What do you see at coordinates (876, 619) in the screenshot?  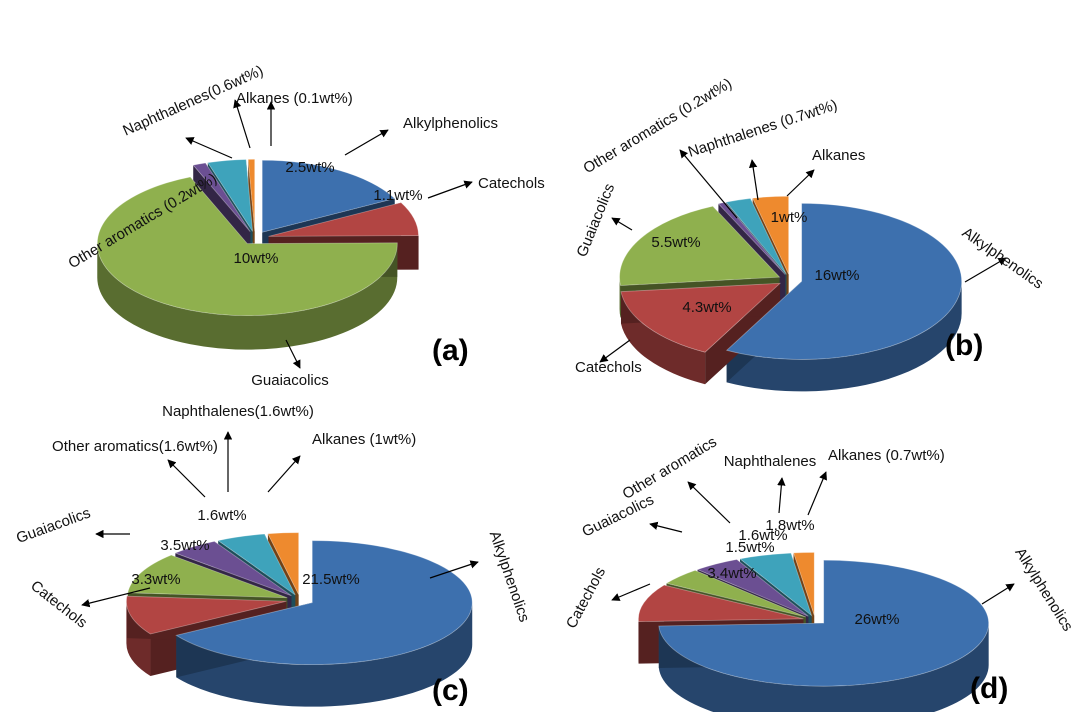 I see `value-label-alkylphenolics: 26wt%` at bounding box center [876, 619].